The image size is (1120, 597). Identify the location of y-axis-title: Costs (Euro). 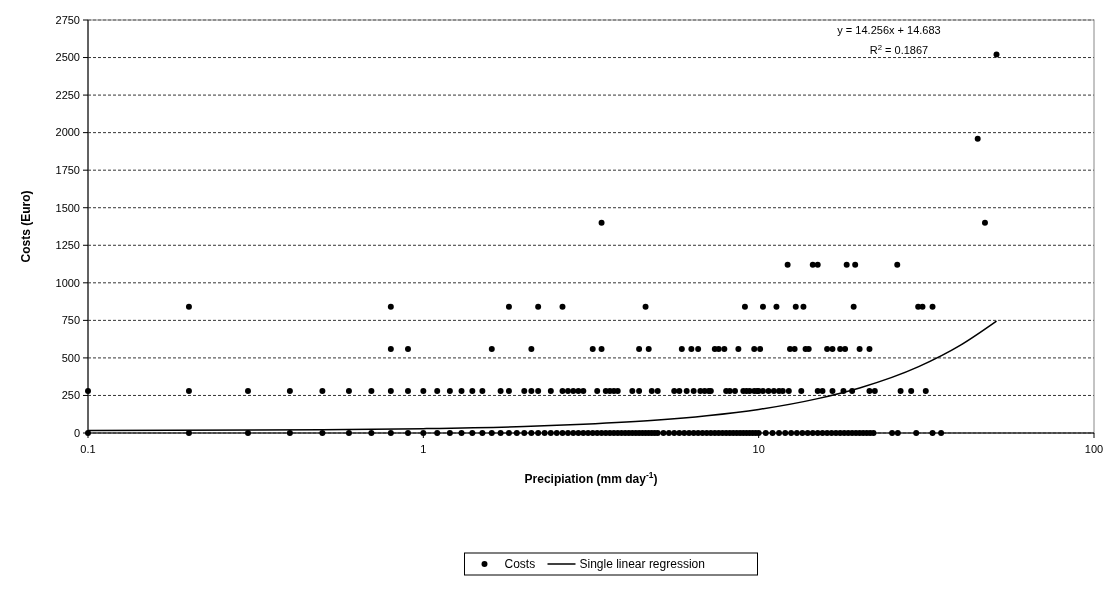
(26, 226).